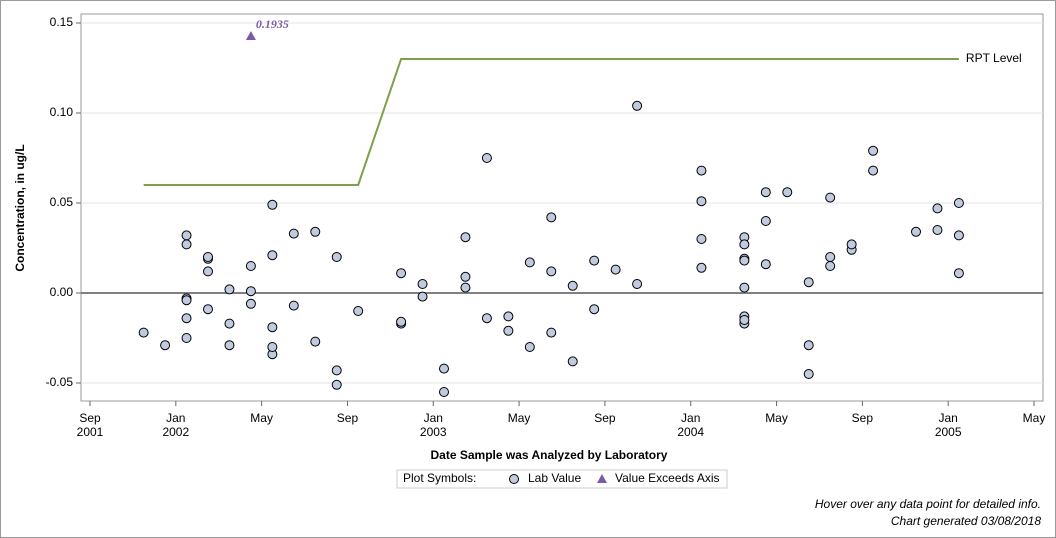 Image resolution: width=1056 pixels, height=538 pixels. I want to click on y-tick-label: 0.05, so click(62, 202).